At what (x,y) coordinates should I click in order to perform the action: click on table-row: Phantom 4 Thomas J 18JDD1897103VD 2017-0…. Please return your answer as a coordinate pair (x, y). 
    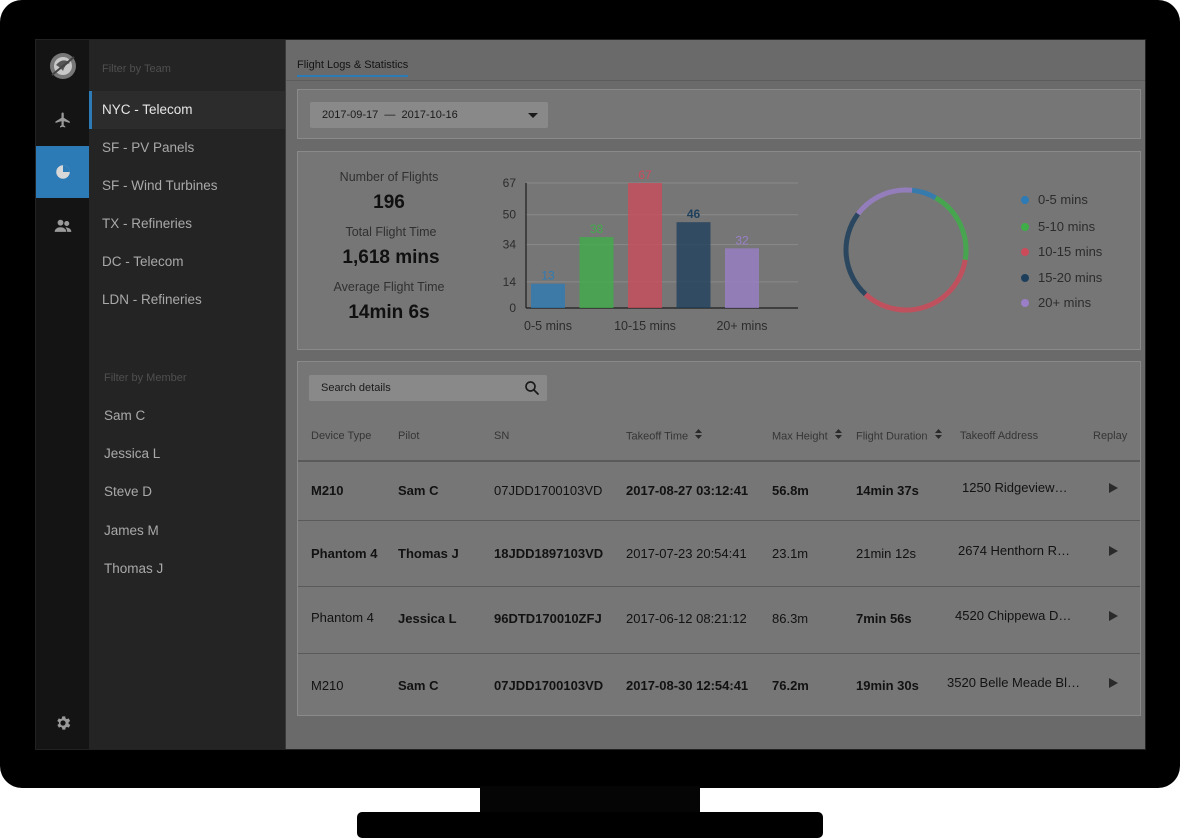
    Looking at the image, I should click on (719, 554).